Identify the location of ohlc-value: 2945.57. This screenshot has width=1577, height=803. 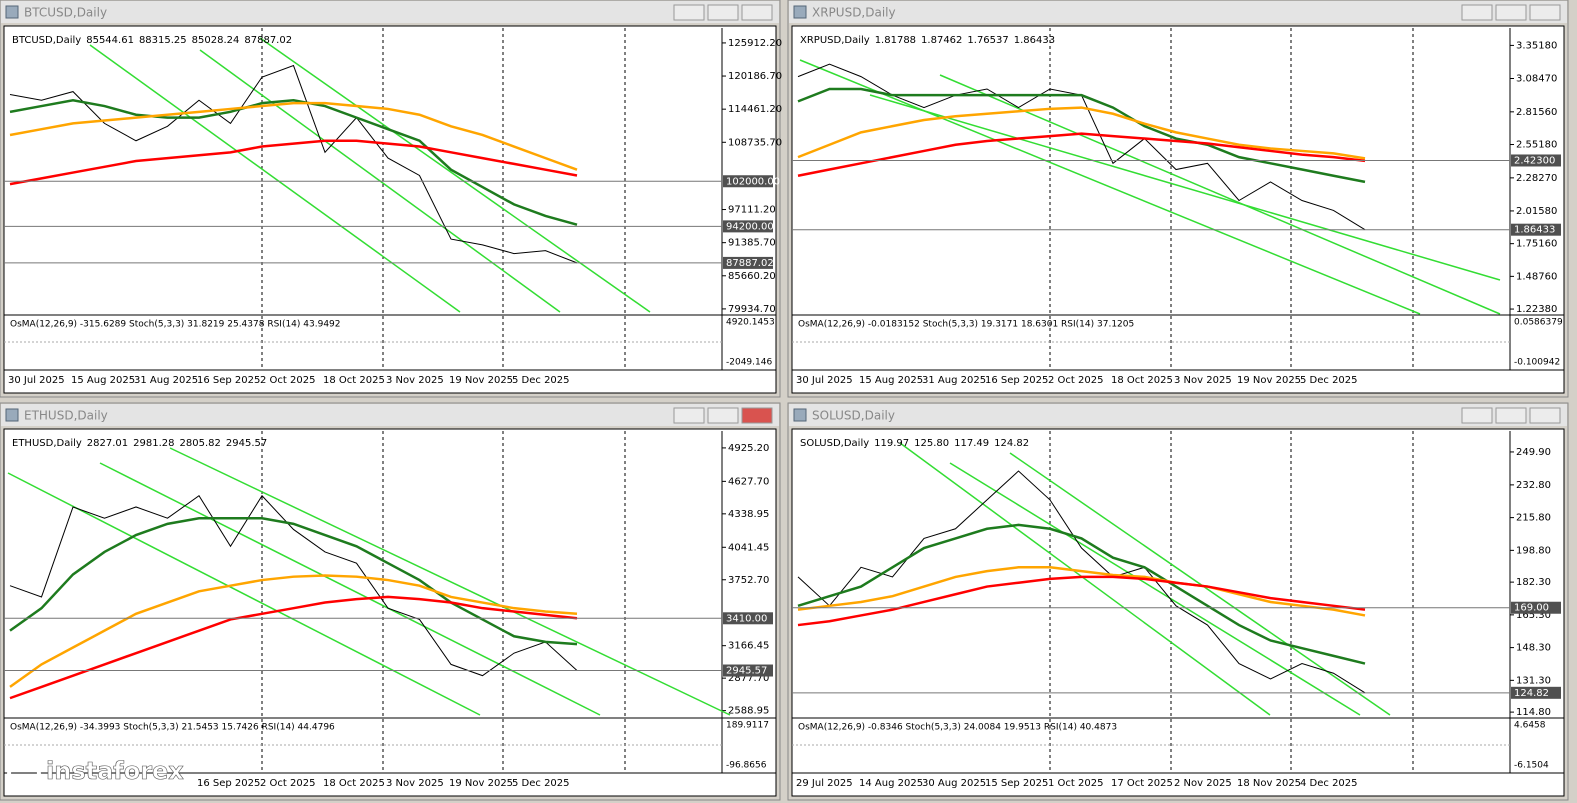
(246, 443).